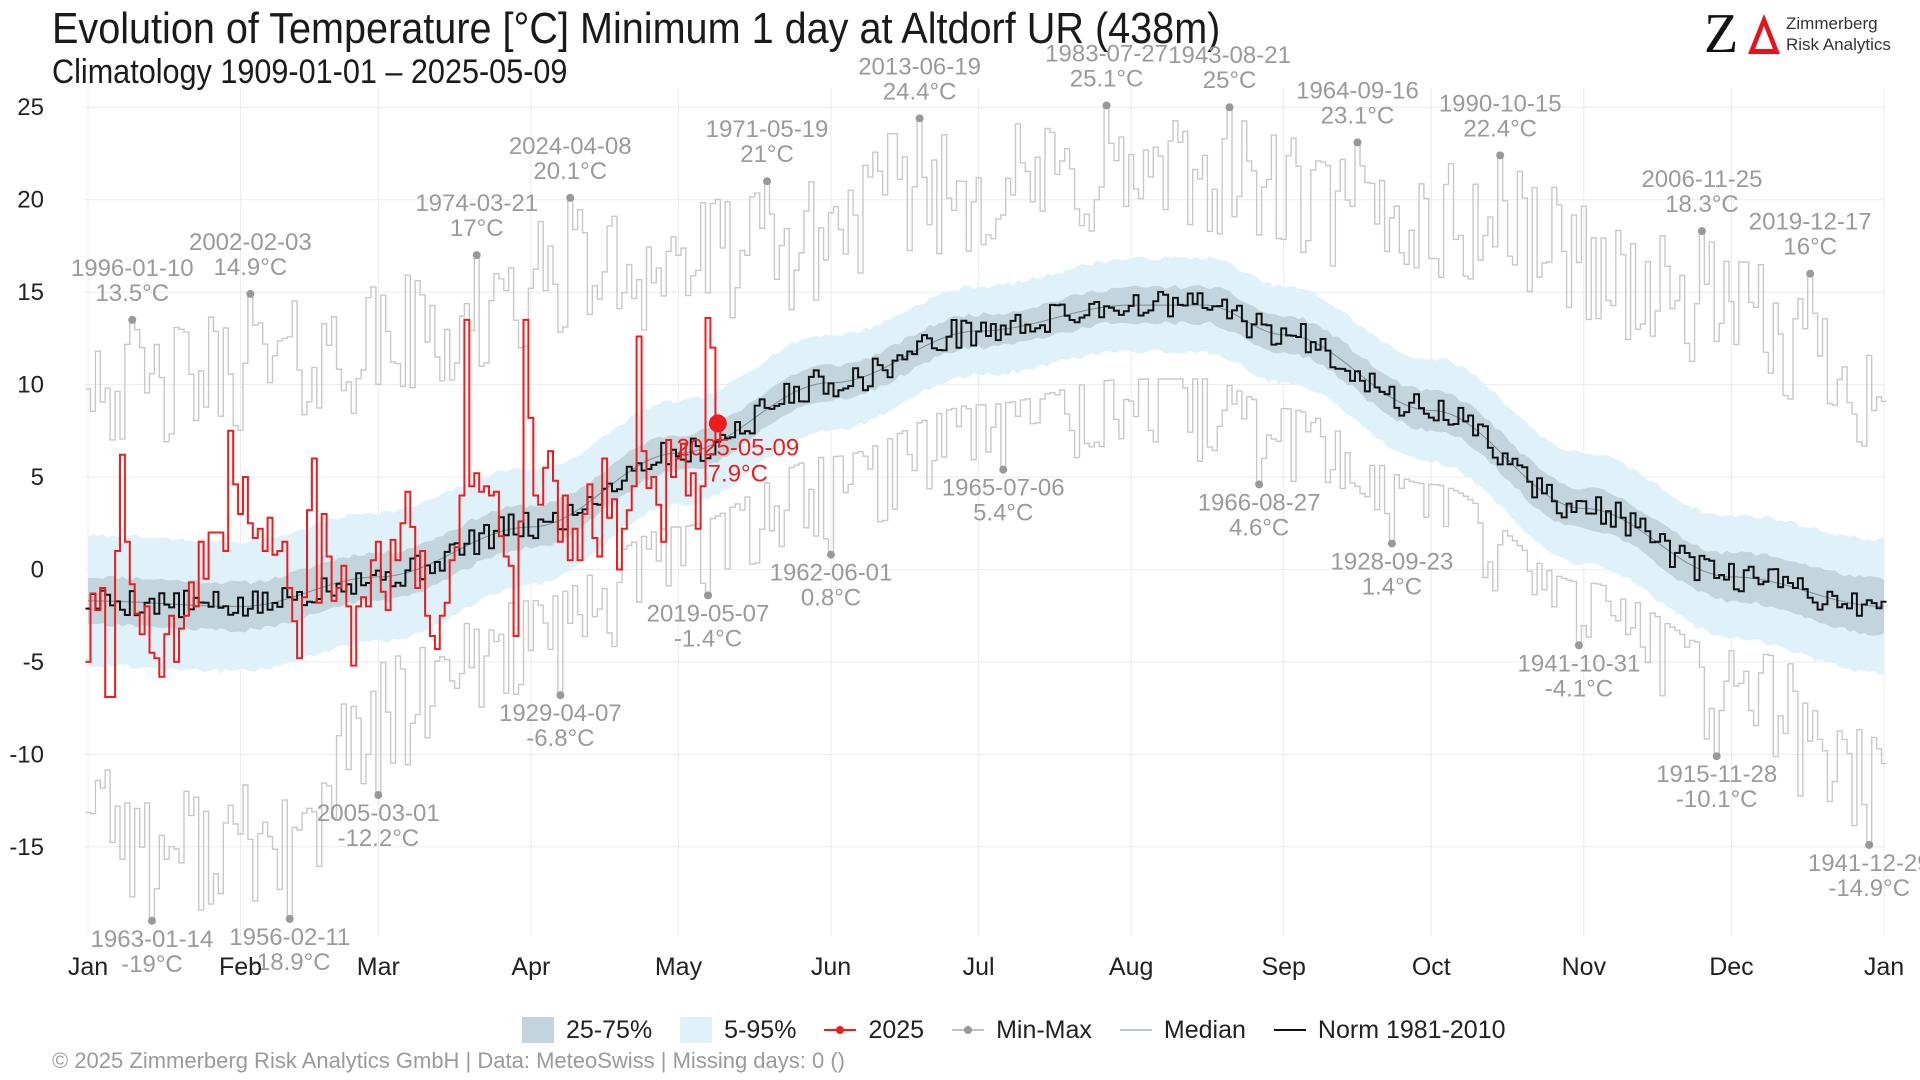  What do you see at coordinates (1810, 222) in the screenshot?
I see `record-date-label: 2019-12-17` at bounding box center [1810, 222].